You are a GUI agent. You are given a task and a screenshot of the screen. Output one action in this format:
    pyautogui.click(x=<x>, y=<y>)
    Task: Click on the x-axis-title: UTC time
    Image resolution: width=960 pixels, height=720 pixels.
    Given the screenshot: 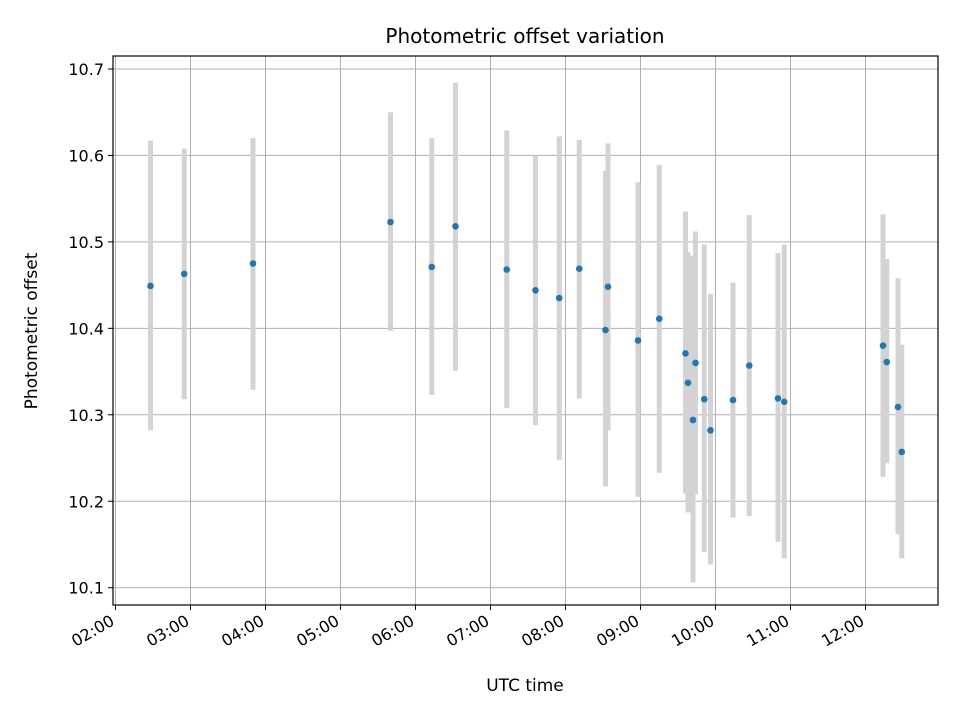 What is the action you would take?
    pyautogui.click(x=525, y=686)
    